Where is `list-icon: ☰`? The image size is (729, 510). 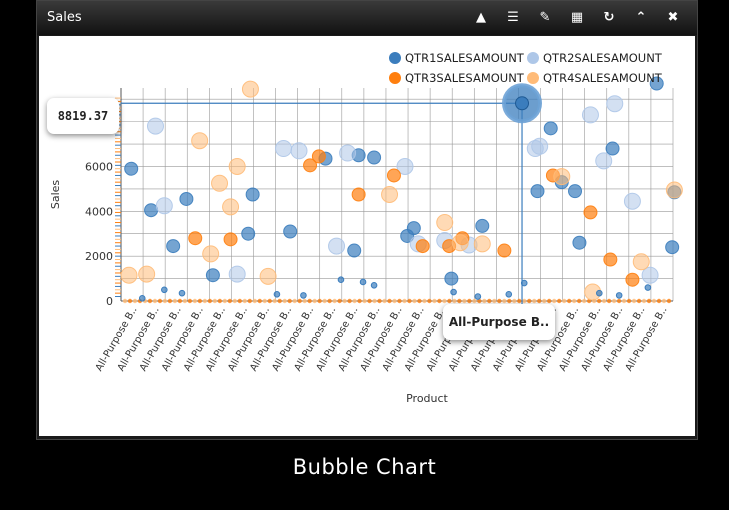 list-icon: ☰ is located at coordinates (513, 17).